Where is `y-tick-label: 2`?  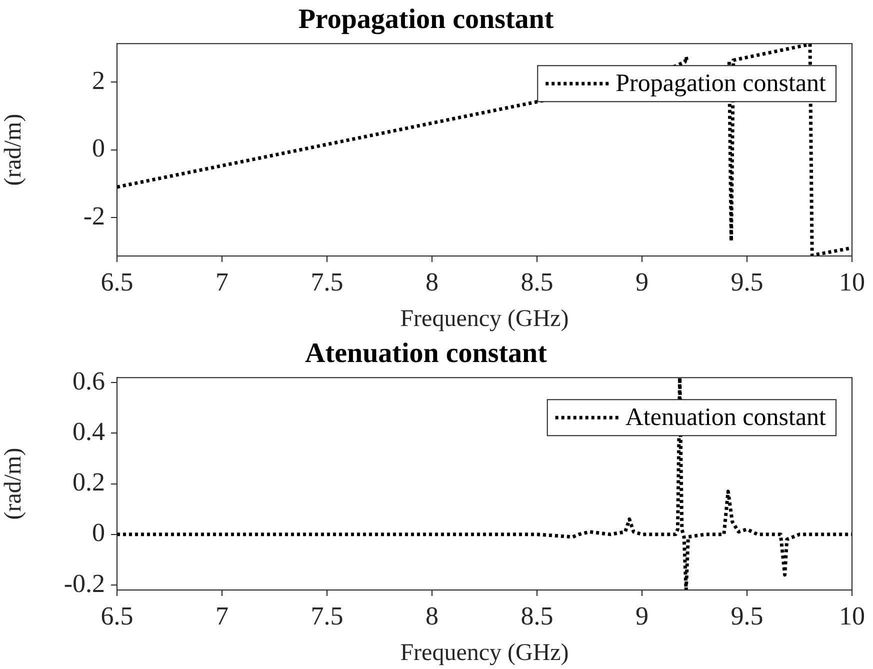 y-tick-label: 2 is located at coordinates (98, 80).